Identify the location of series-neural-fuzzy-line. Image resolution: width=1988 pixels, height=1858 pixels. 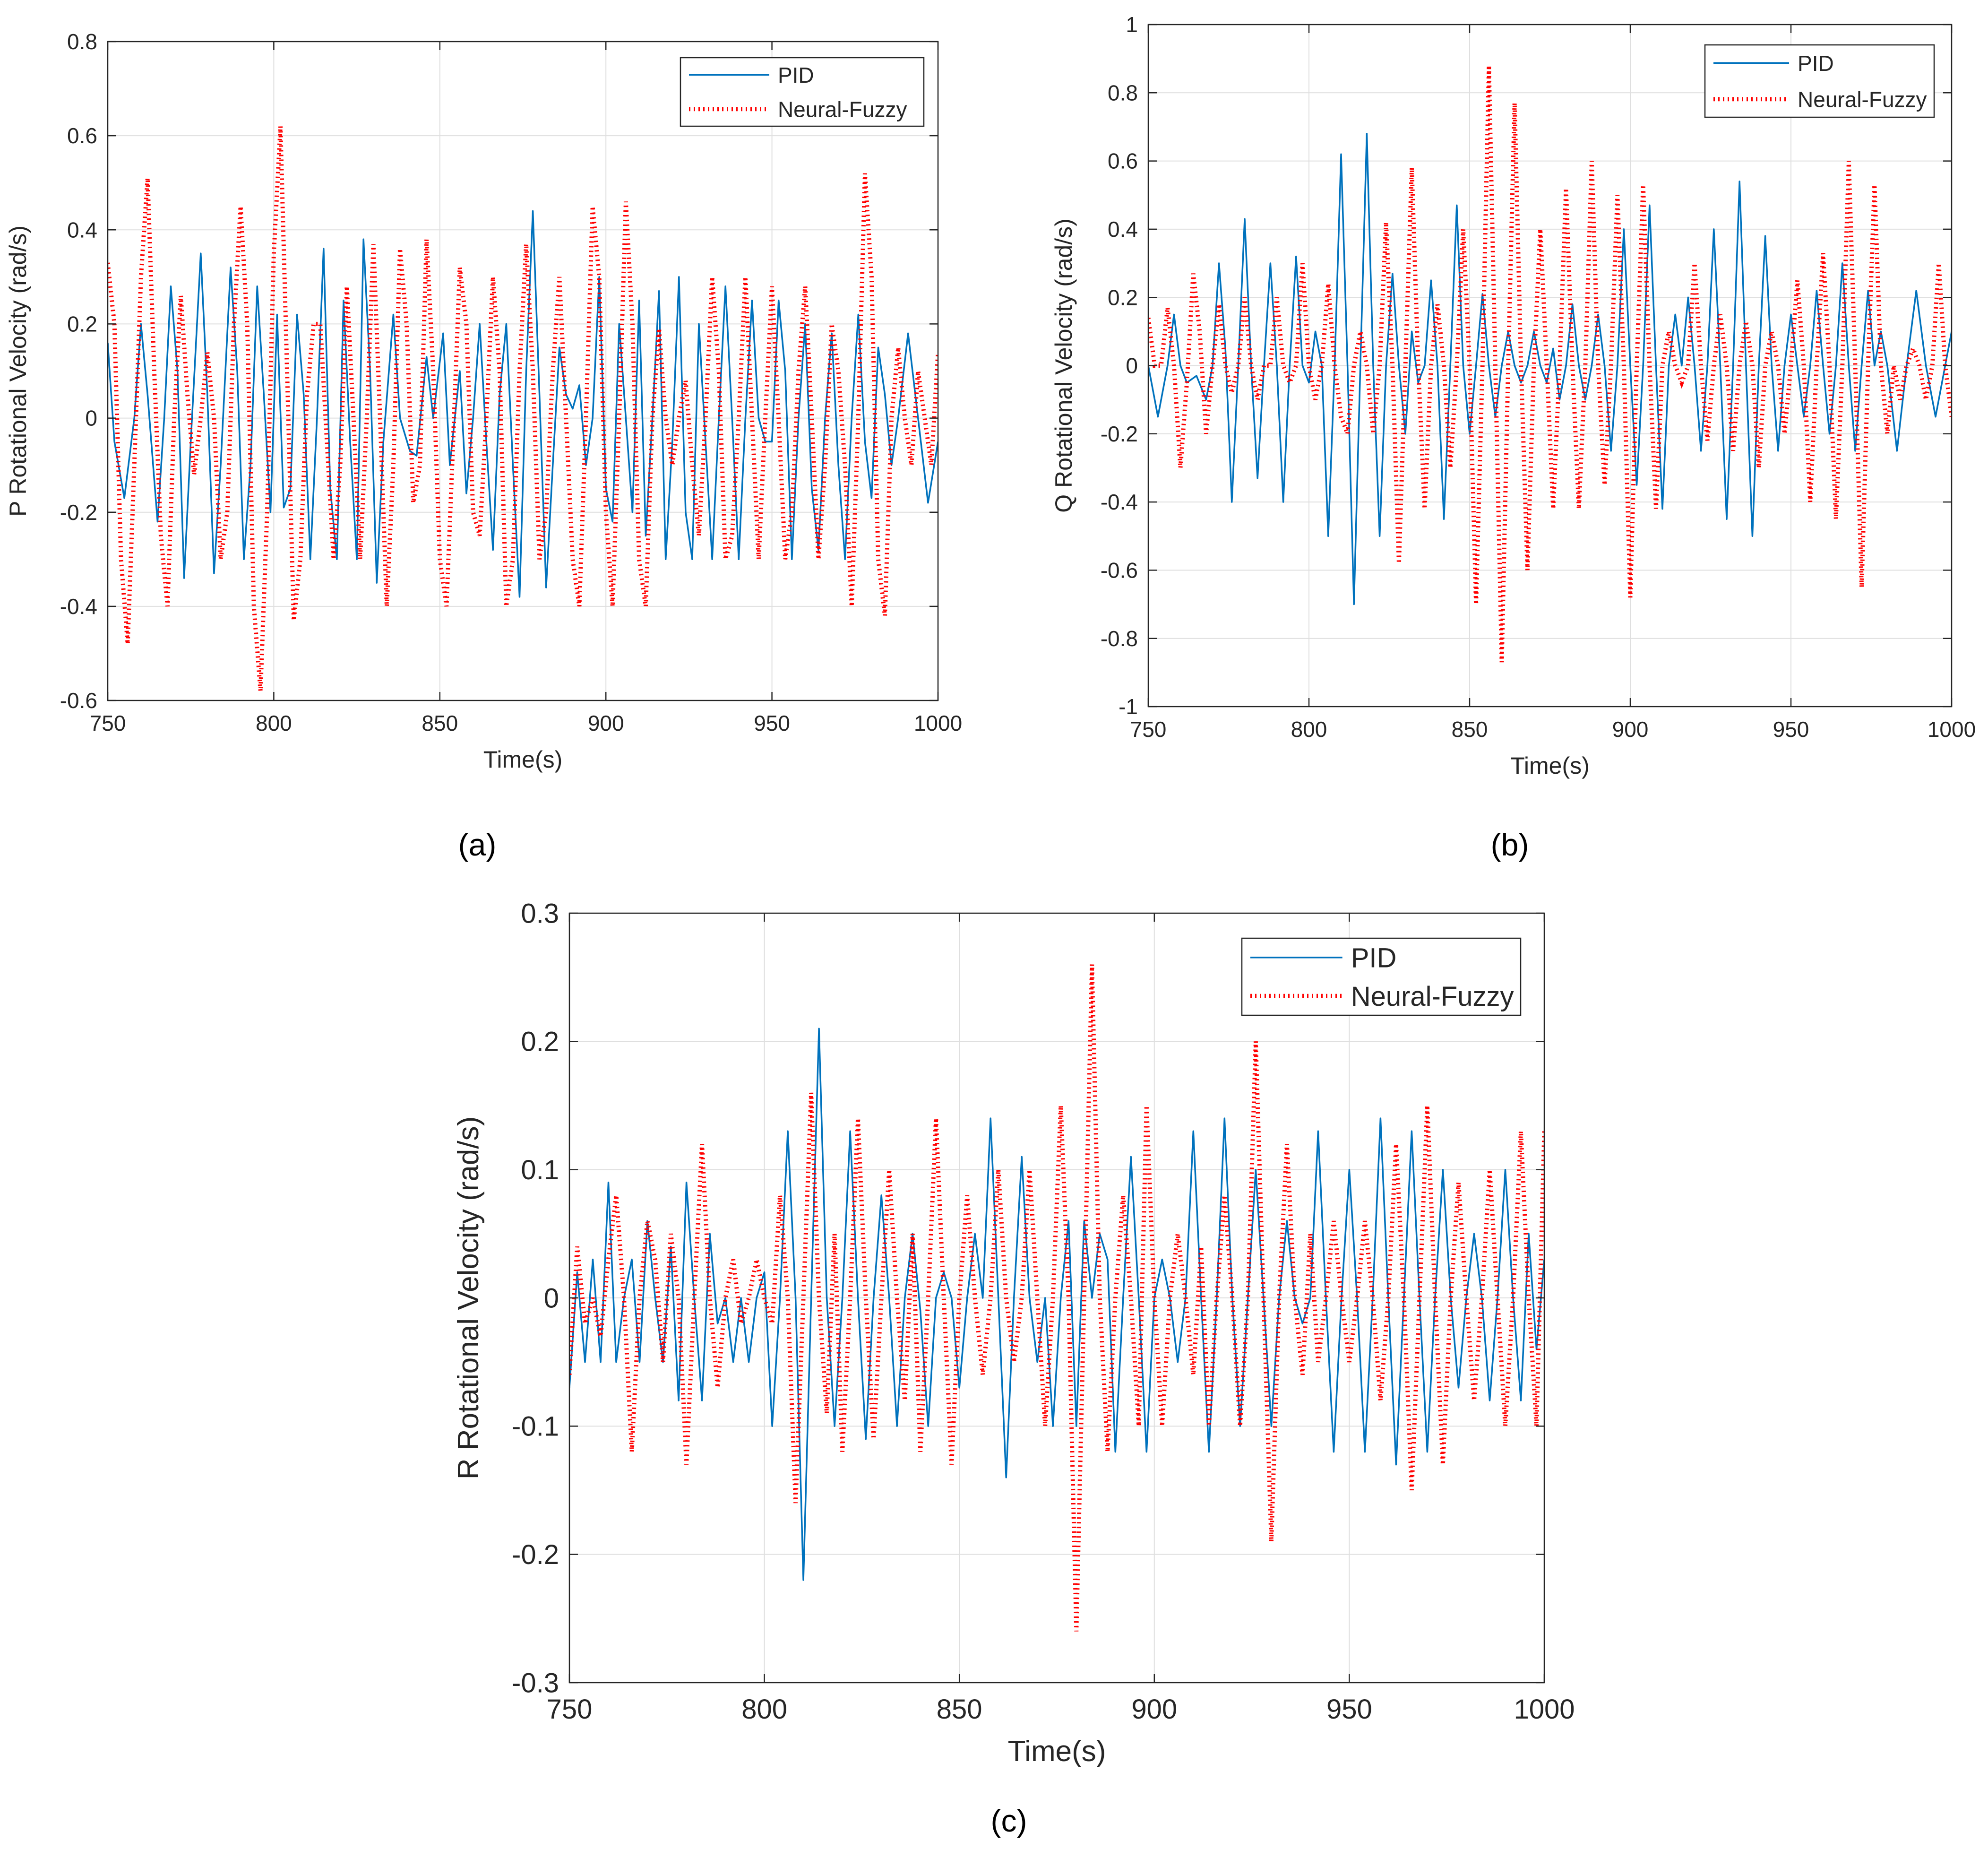
(1550, 364).